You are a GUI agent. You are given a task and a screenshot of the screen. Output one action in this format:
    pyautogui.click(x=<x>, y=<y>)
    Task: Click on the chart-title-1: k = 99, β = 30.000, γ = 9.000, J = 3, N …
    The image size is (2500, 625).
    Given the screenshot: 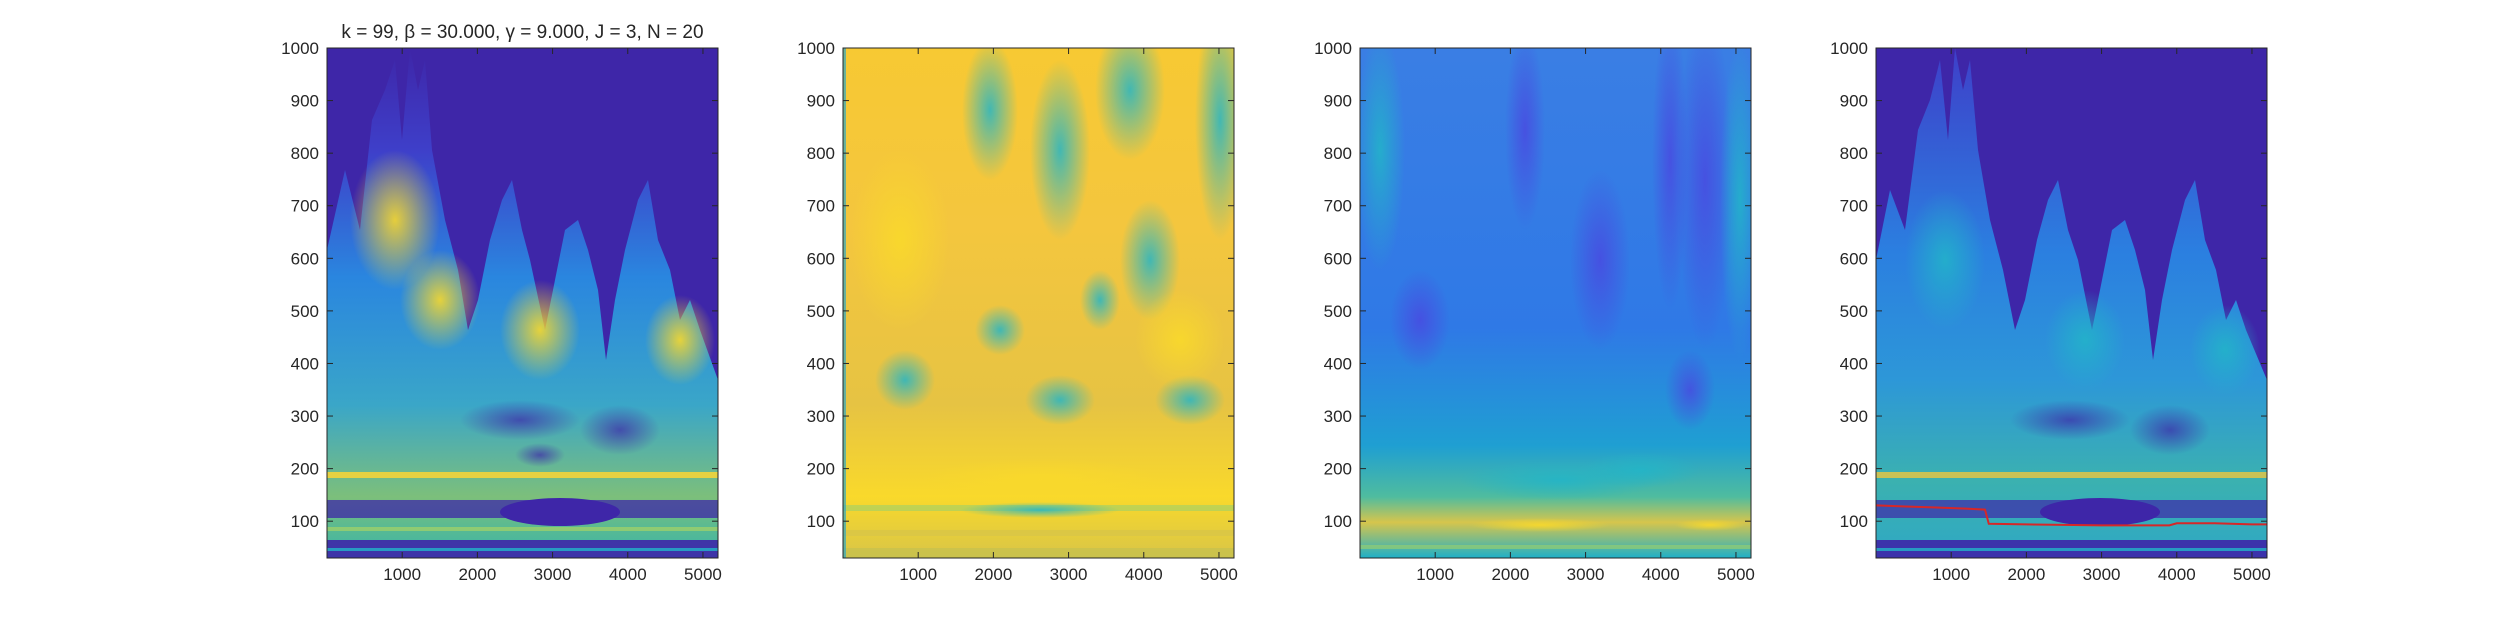 What is the action you would take?
    pyautogui.click(x=522, y=32)
    